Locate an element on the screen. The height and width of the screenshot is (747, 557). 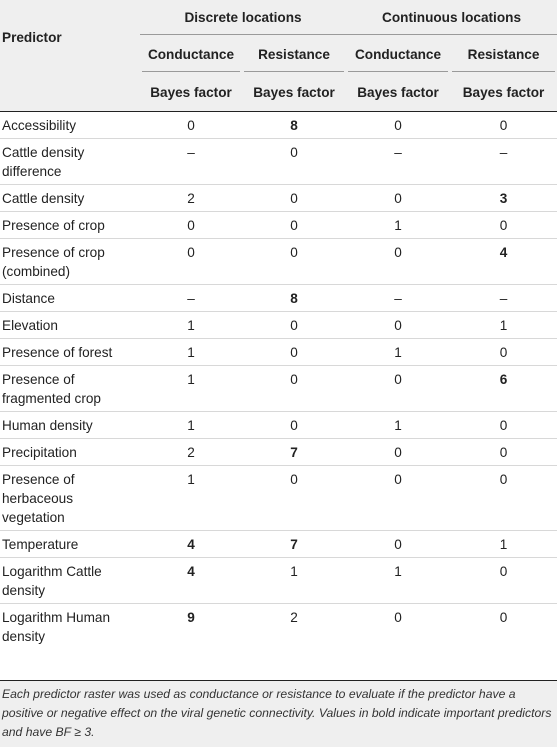
predictor-name: Presence of crop is located at coordinates (53, 225).